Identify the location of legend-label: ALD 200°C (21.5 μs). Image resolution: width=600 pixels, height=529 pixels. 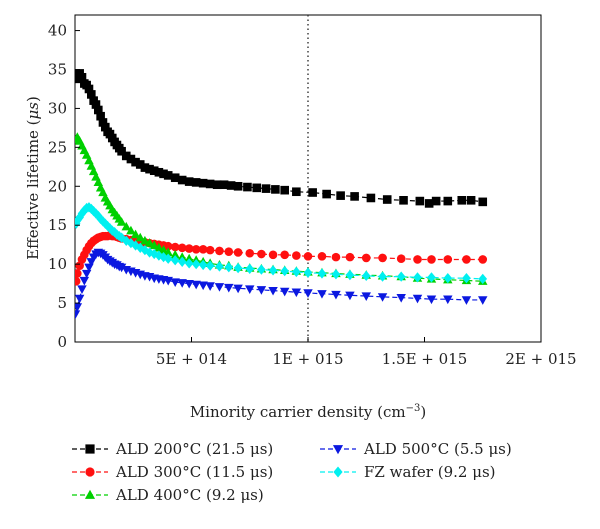
(194, 449).